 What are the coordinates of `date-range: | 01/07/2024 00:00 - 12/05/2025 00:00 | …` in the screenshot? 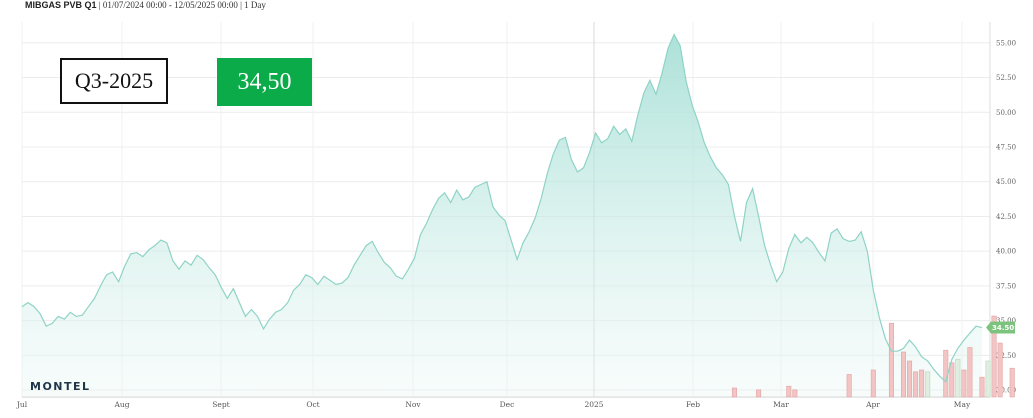 It's located at (181, 5).